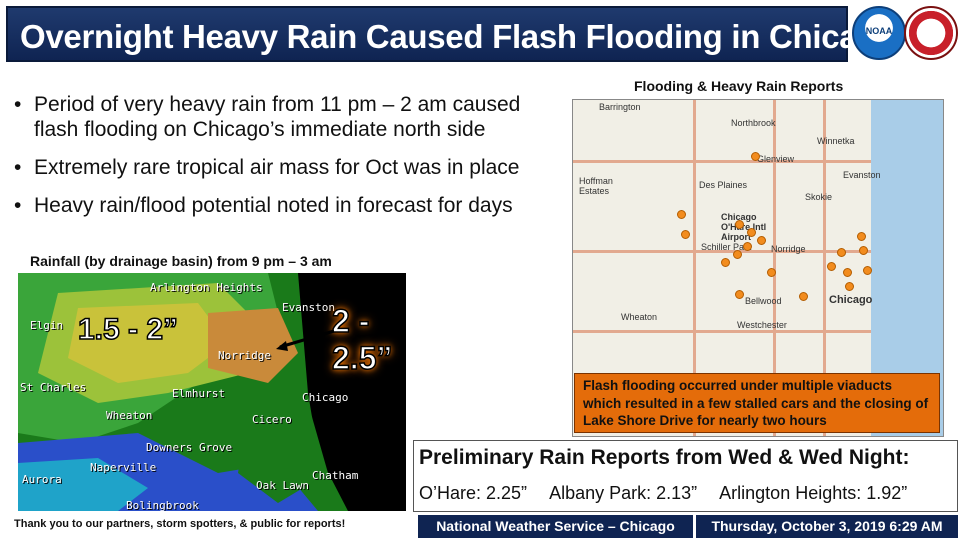 This screenshot has height=540, width=960. Describe the element at coordinates (305, 340) in the screenshot. I see `arrow-icon` at that location.